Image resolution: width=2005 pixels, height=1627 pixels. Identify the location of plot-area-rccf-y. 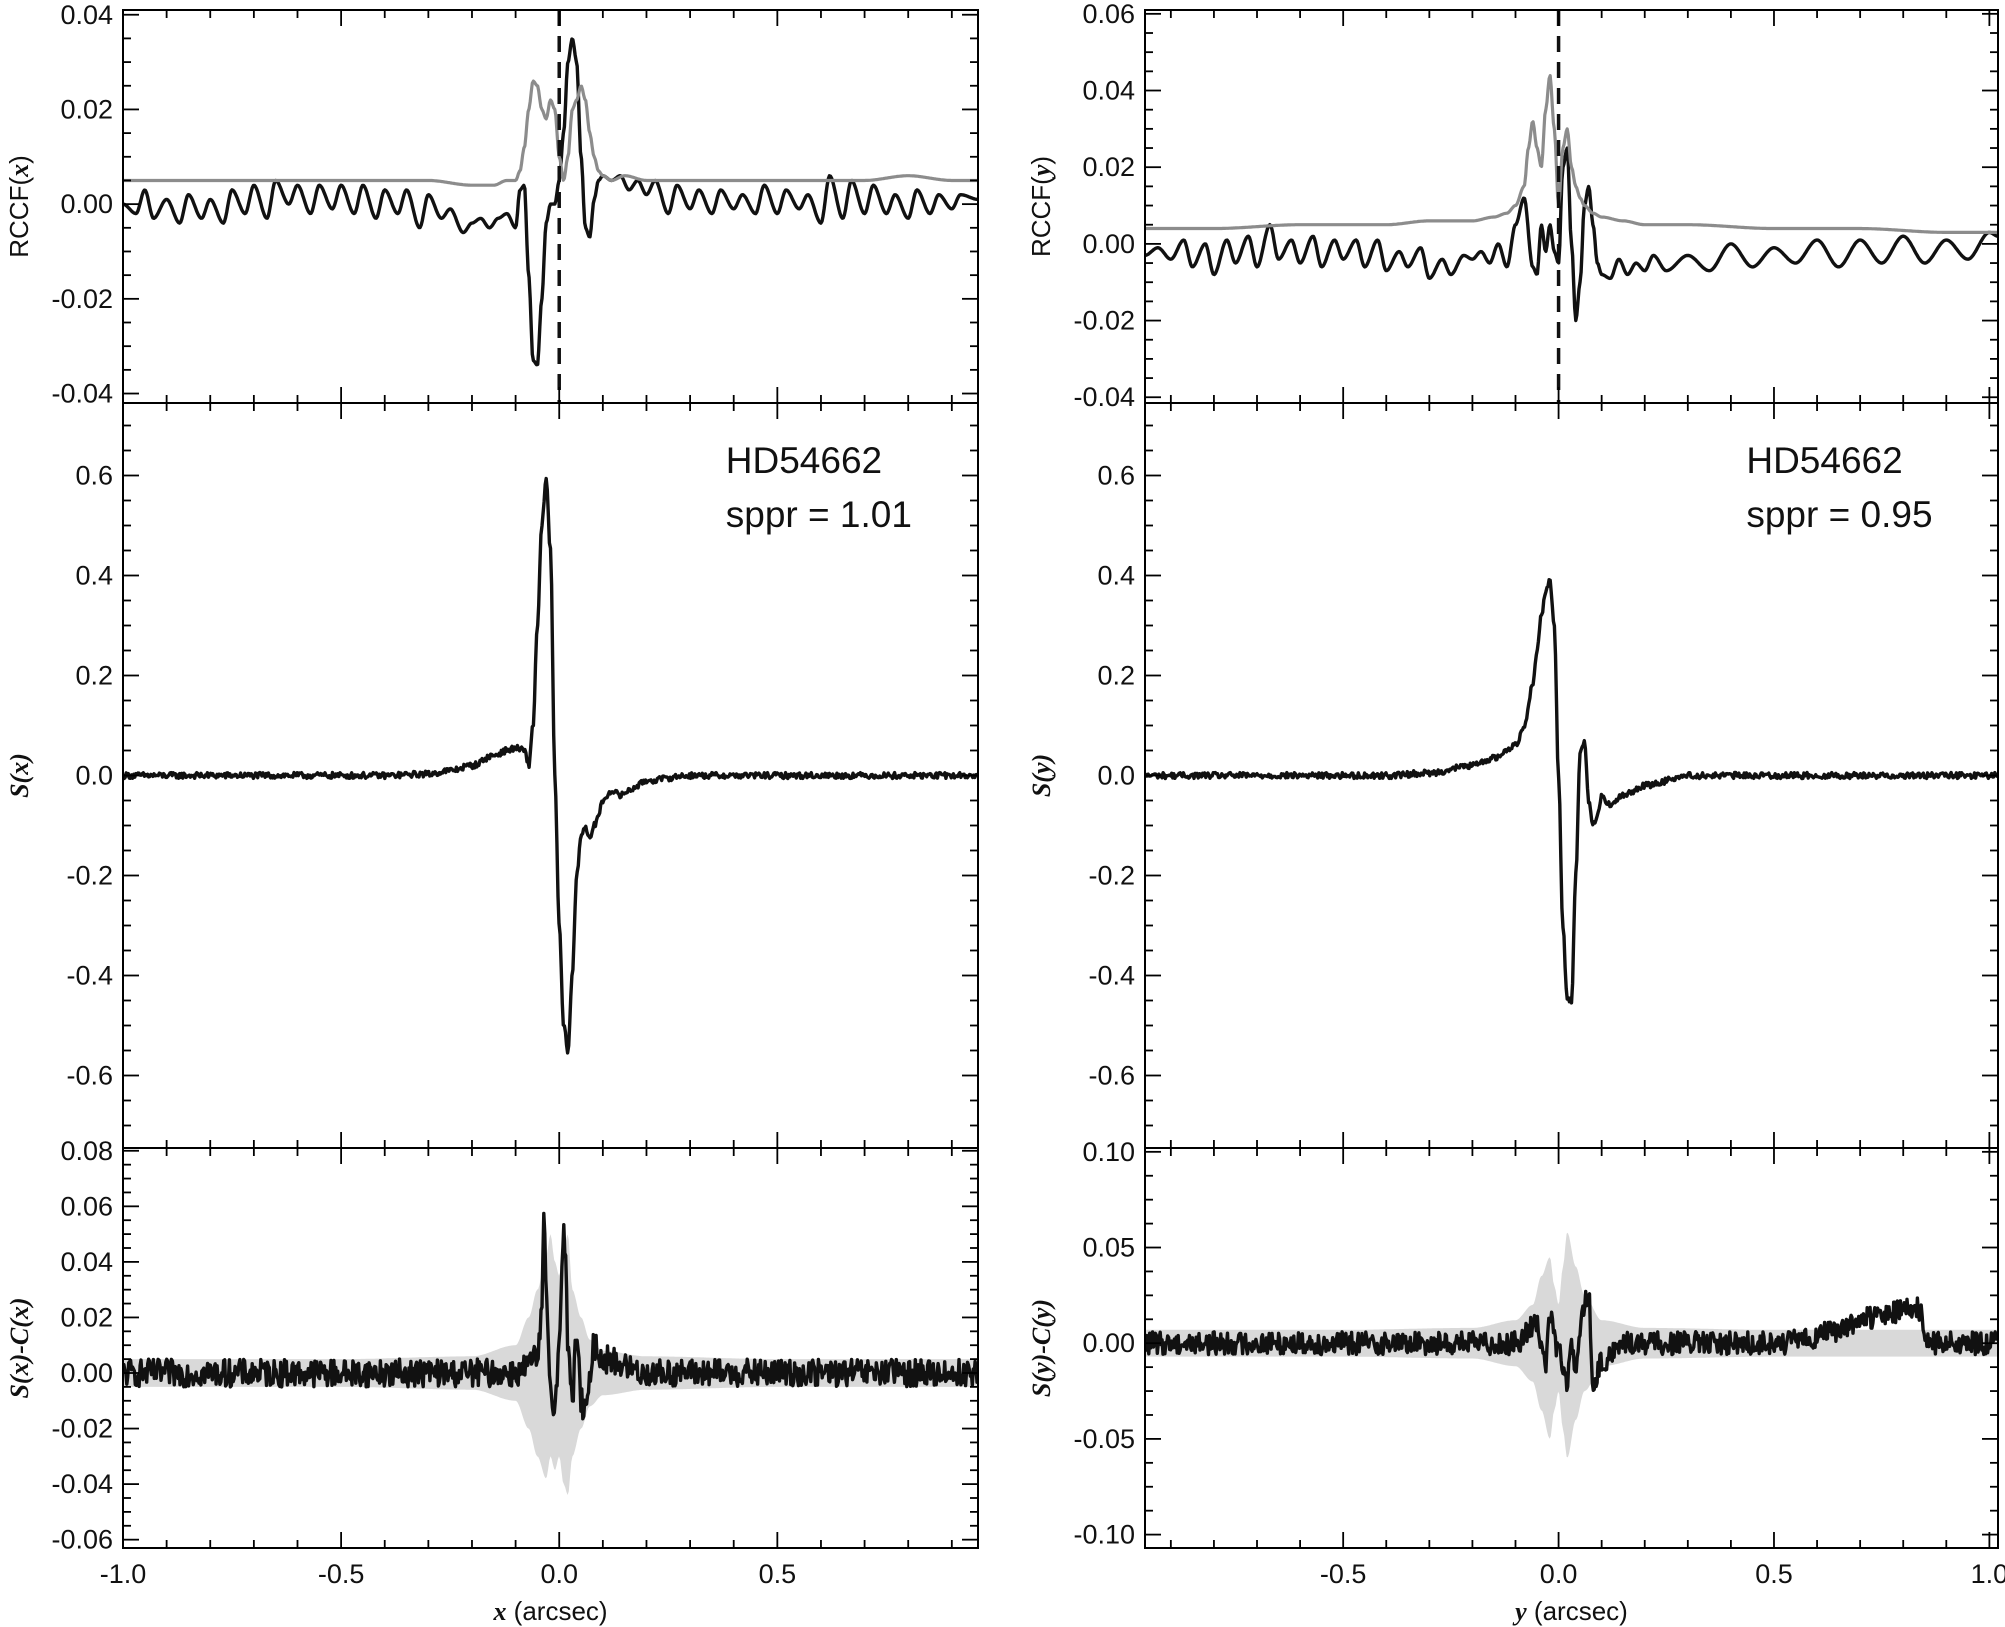
(1571, 206).